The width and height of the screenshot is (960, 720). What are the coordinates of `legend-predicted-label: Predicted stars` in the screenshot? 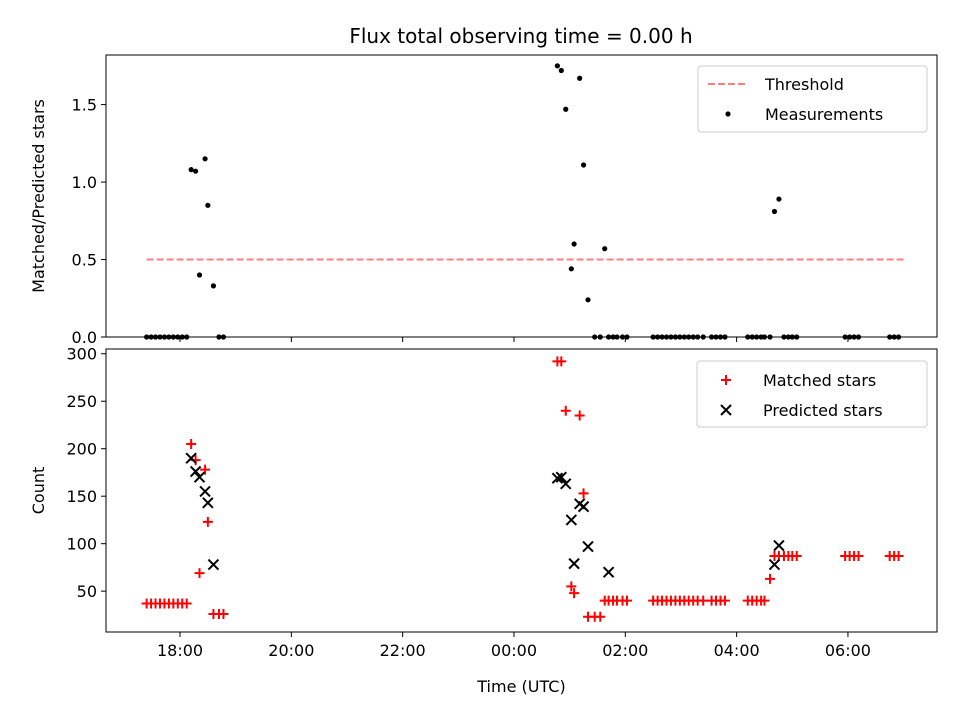 It's located at (823, 410).